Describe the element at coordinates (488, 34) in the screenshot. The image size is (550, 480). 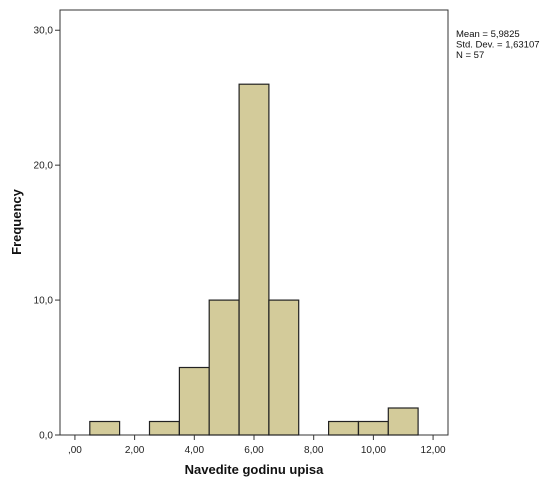
I see `statistic-line: Mean = 5,9825` at that location.